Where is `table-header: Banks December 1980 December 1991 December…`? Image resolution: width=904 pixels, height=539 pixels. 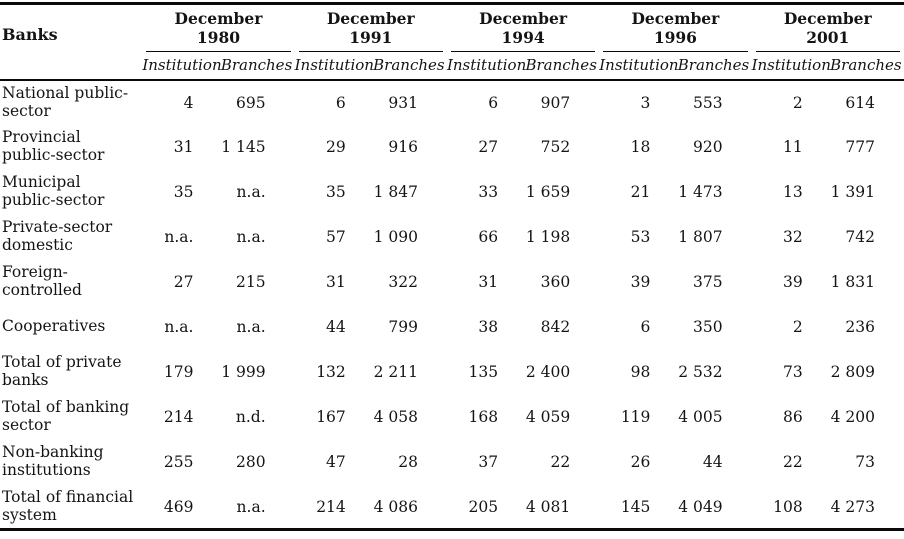
table-header: Banks December 1980 December 1991 December… is located at coordinates (452, 42).